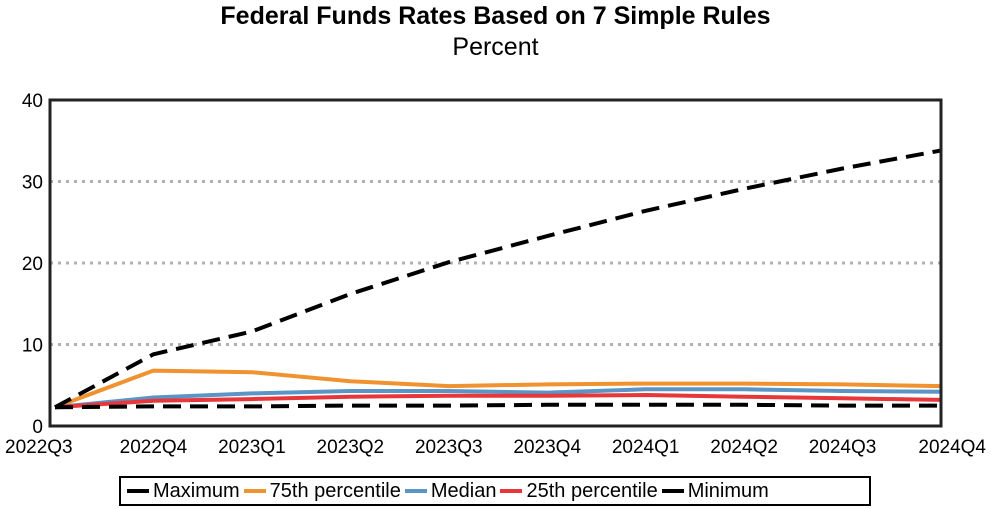 The image size is (991, 509). What do you see at coordinates (592, 490) in the screenshot?
I see `legend-label: 25th percentile` at bounding box center [592, 490].